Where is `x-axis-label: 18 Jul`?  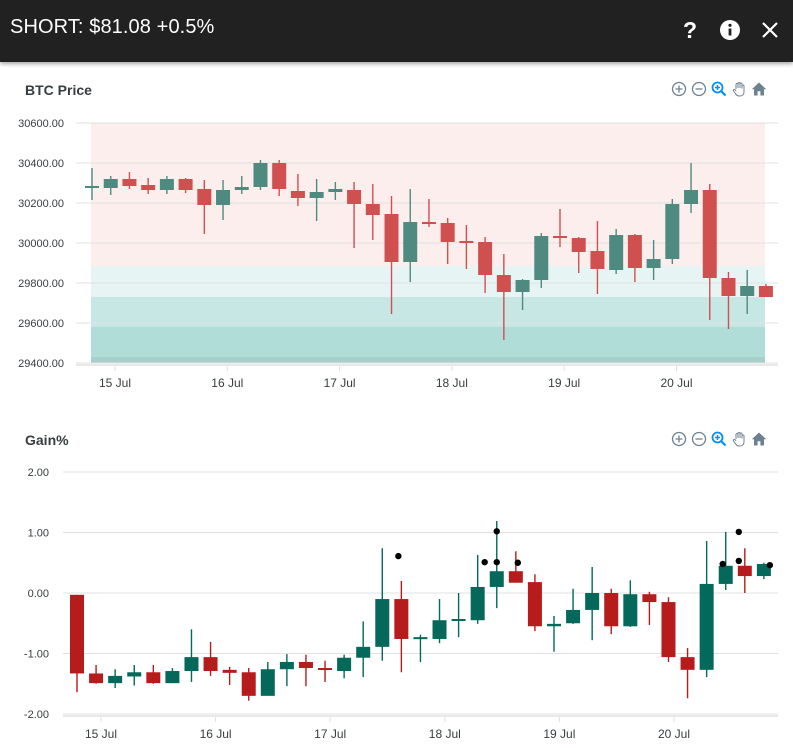
x-axis-label: 18 Jul is located at coordinates (452, 383).